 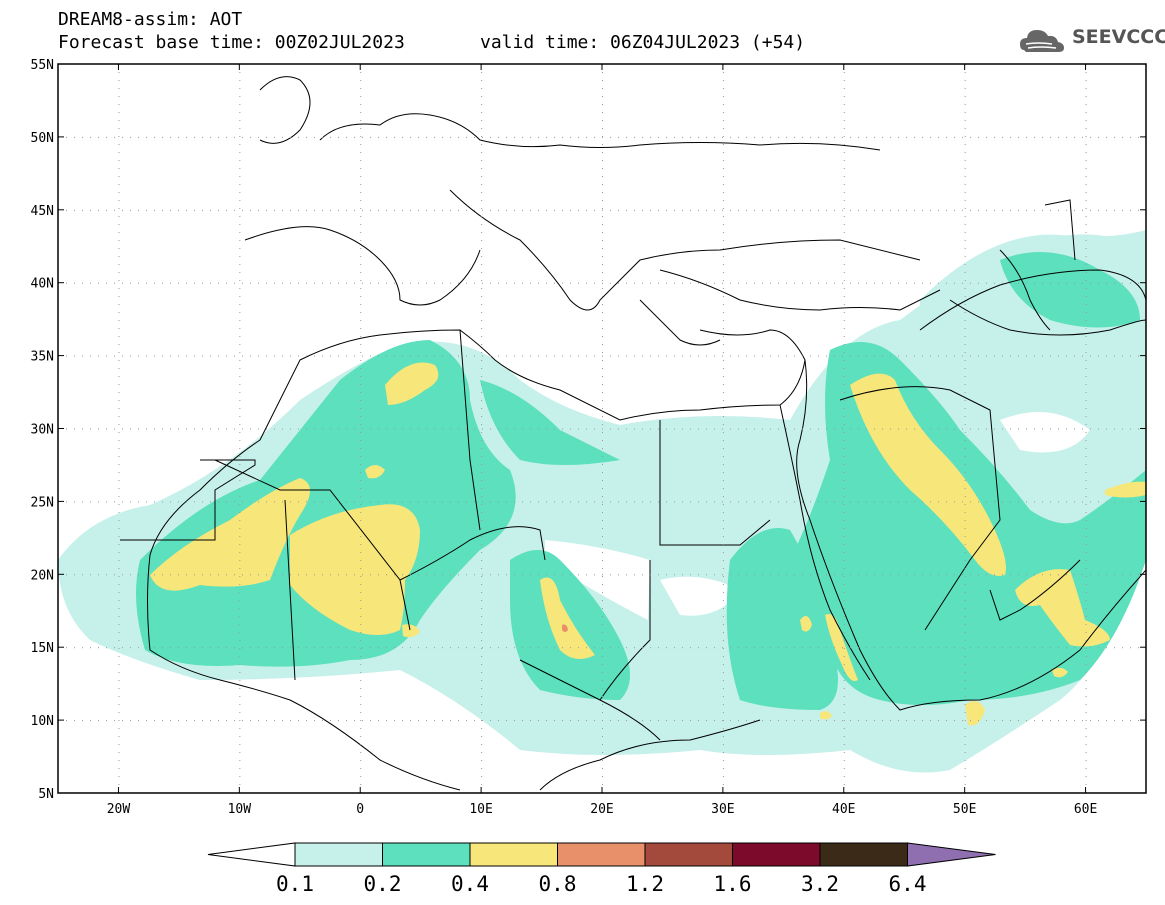 What do you see at coordinates (557, 884) in the screenshot?
I see `colorbar-tick-label: 0.8` at bounding box center [557, 884].